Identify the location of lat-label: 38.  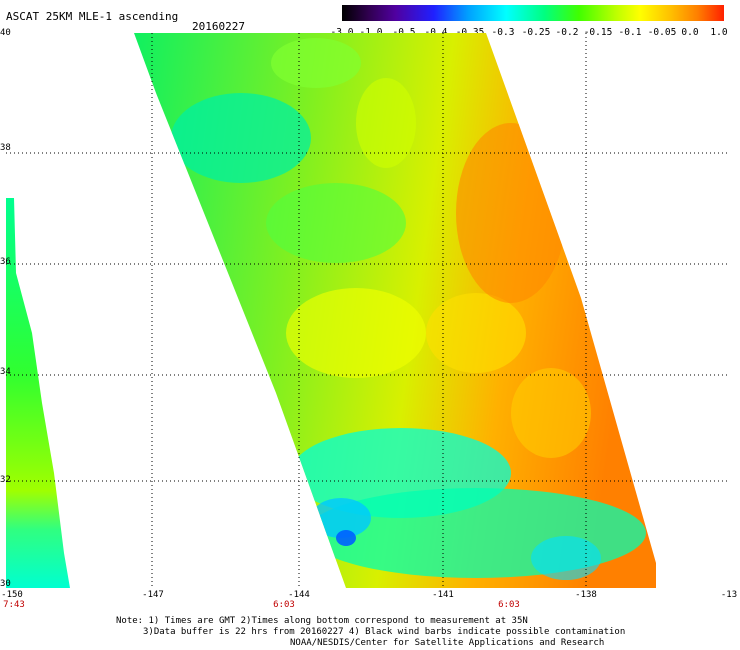
(5, 148).